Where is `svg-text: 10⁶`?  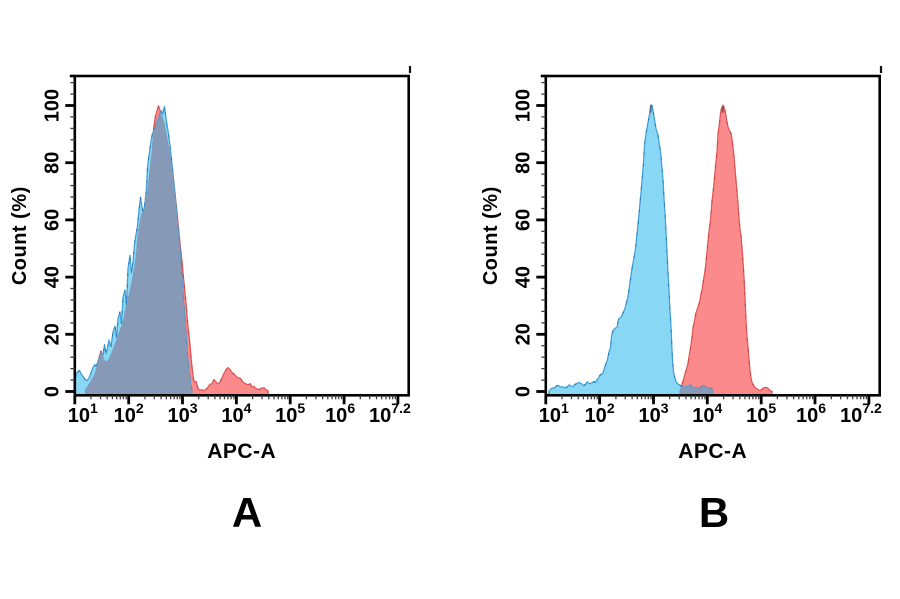 svg-text: 10⁶ is located at coordinates (340, 413).